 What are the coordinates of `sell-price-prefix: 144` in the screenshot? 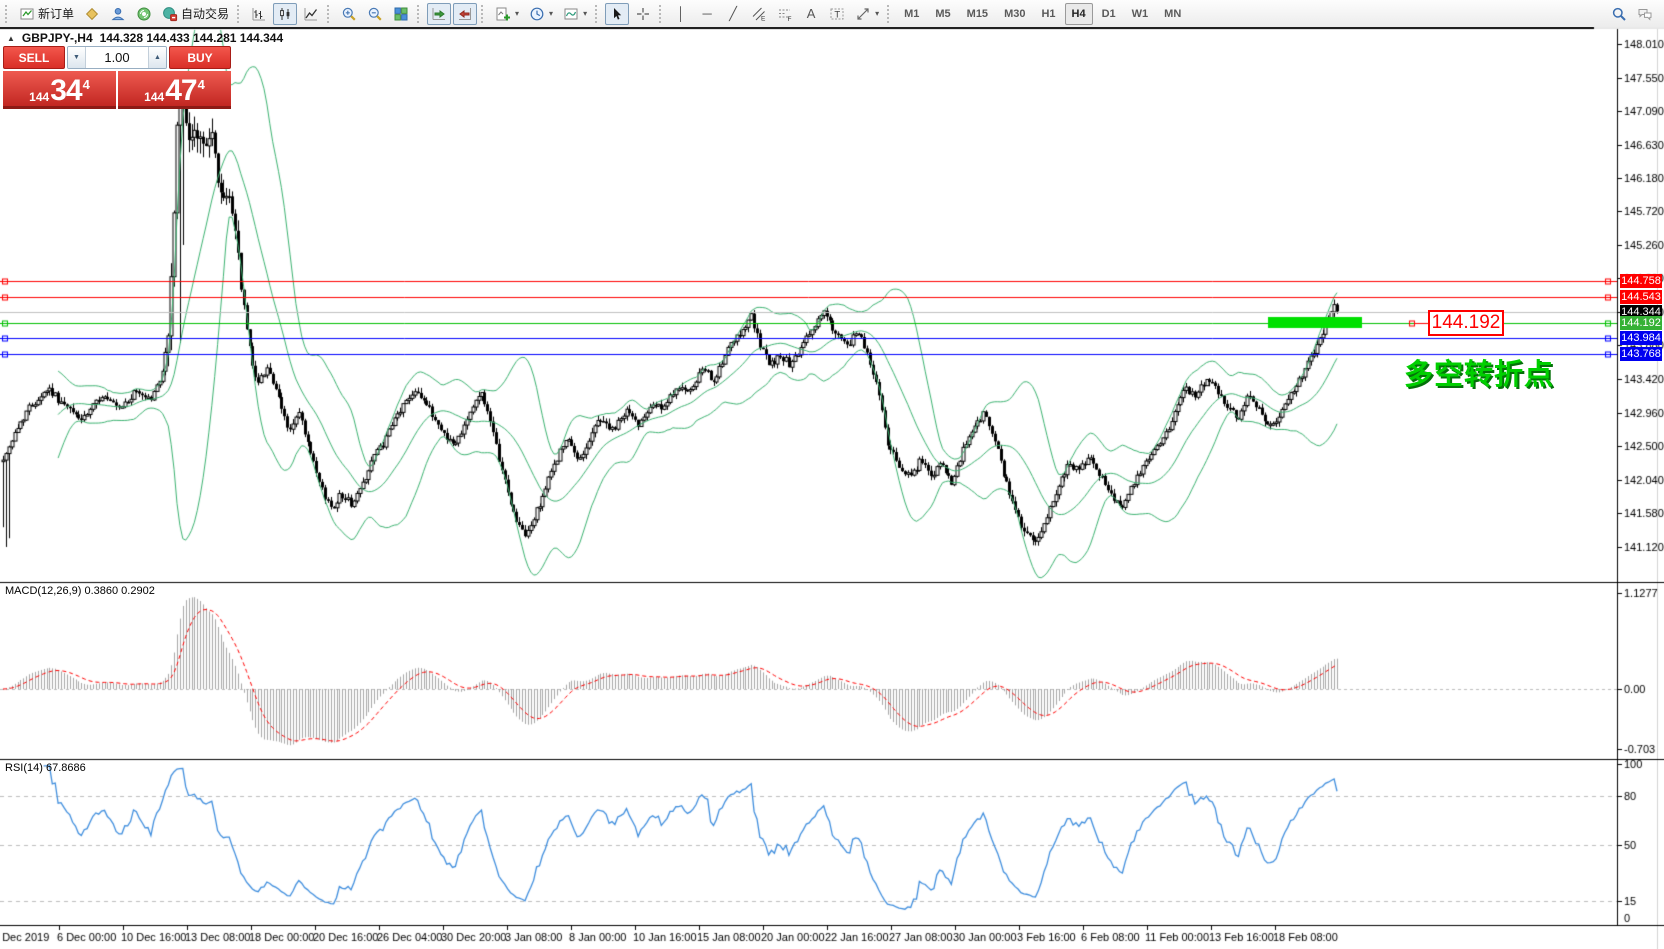 It's located at (39, 97).